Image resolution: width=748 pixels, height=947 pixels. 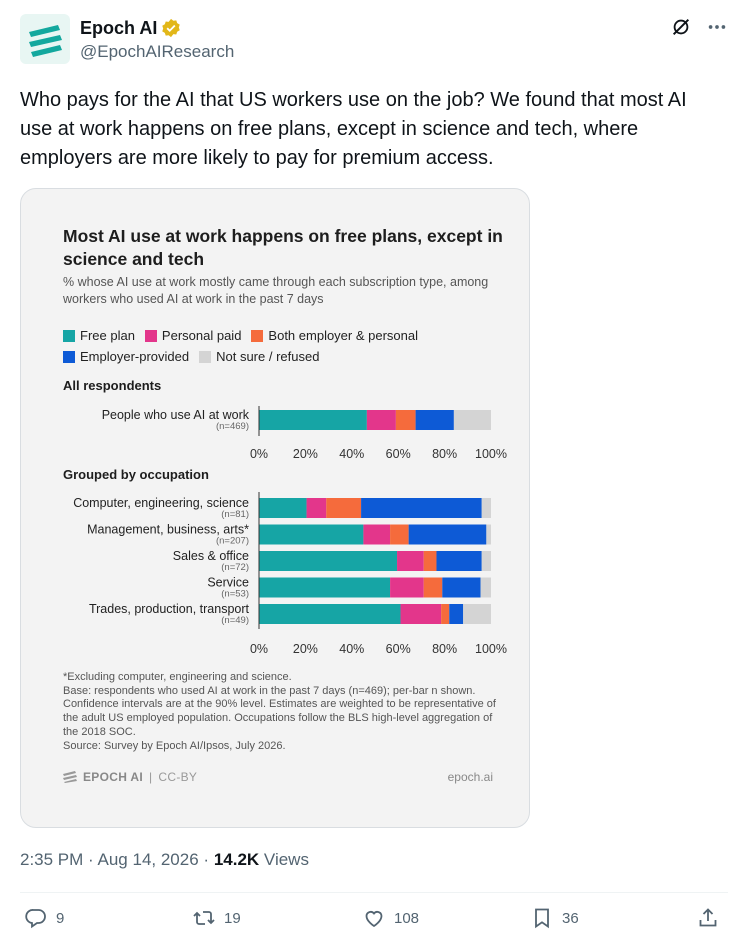 What do you see at coordinates (135, 356) in the screenshot?
I see `legend-label: Employer-provided` at bounding box center [135, 356].